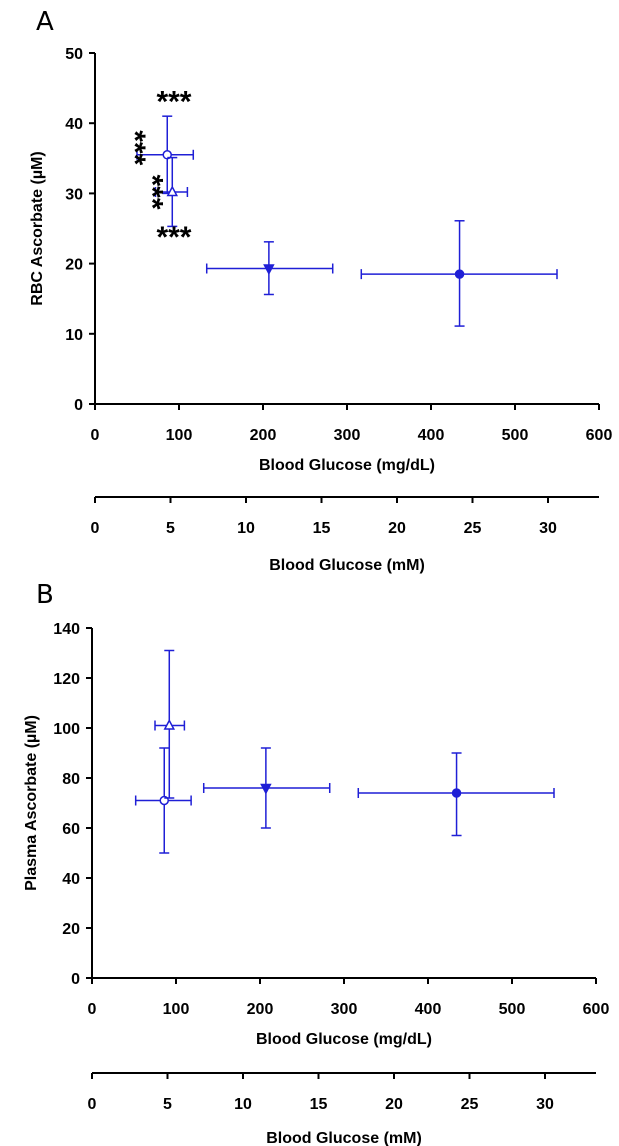 This screenshot has height=1146, width=619. I want to click on panel-a-label: A, so click(45, 22).